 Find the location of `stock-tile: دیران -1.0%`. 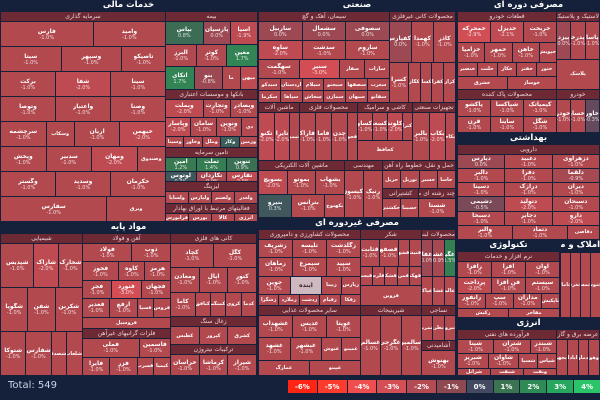

stock-tile: دیران -1.0% is located at coordinates (575, 190).